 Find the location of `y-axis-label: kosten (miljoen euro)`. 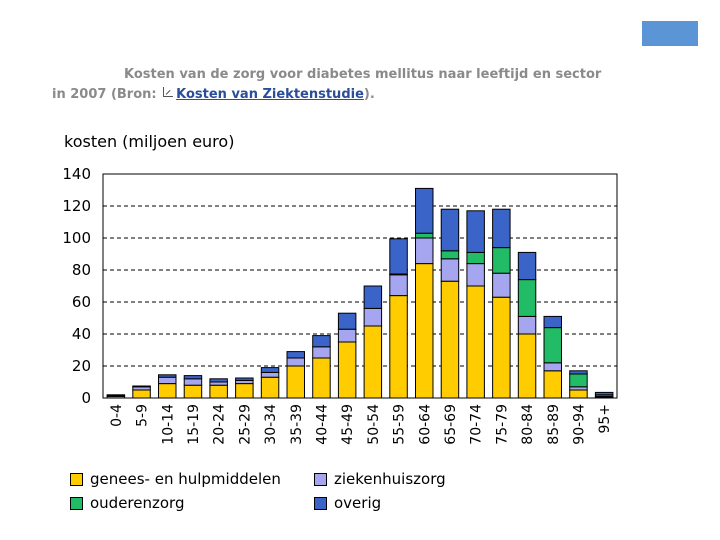

y-axis-label: kosten (miljoen euro) is located at coordinates (149, 141).